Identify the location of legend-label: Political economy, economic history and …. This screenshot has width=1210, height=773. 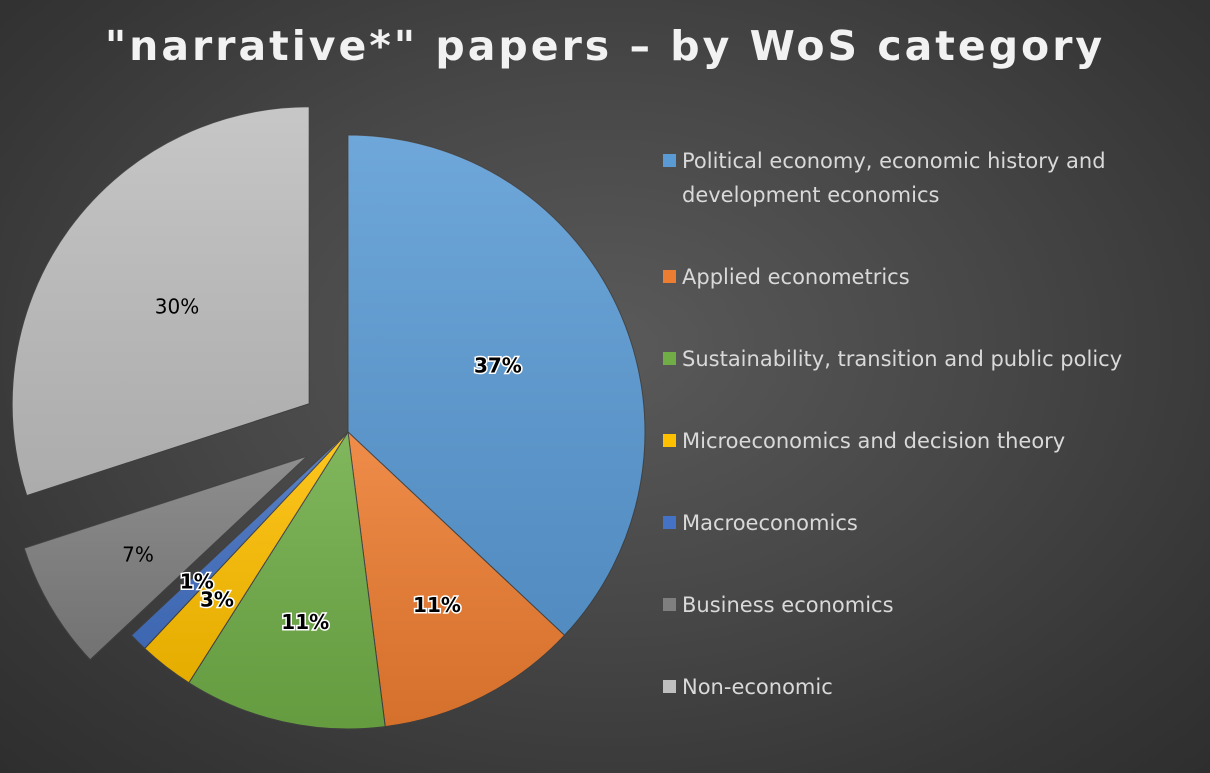
(894, 178).